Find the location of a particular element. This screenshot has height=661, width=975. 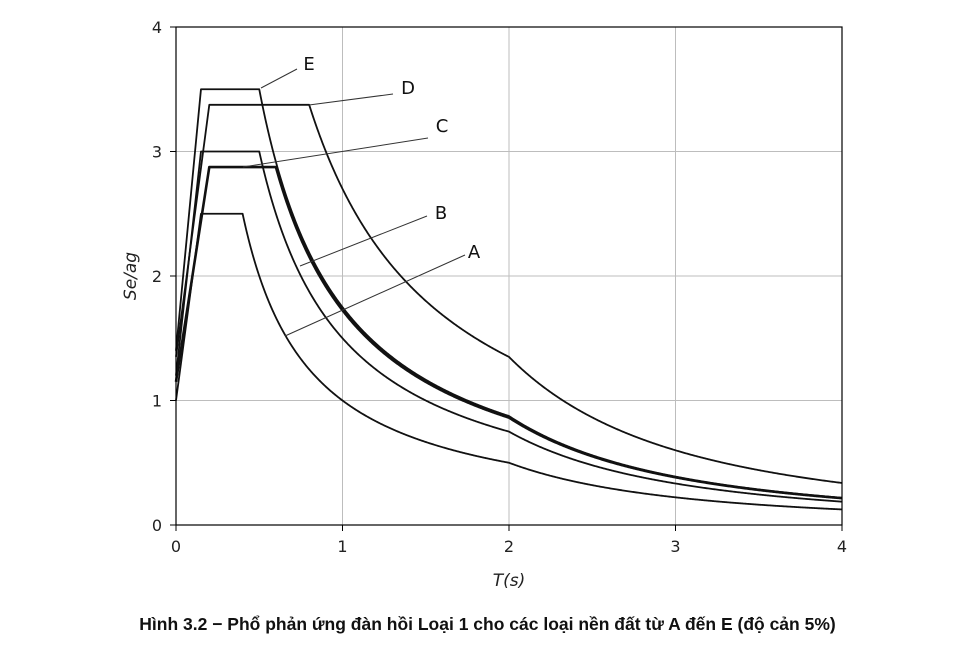

y-axis-title: Se/ag is located at coordinates (131, 276).